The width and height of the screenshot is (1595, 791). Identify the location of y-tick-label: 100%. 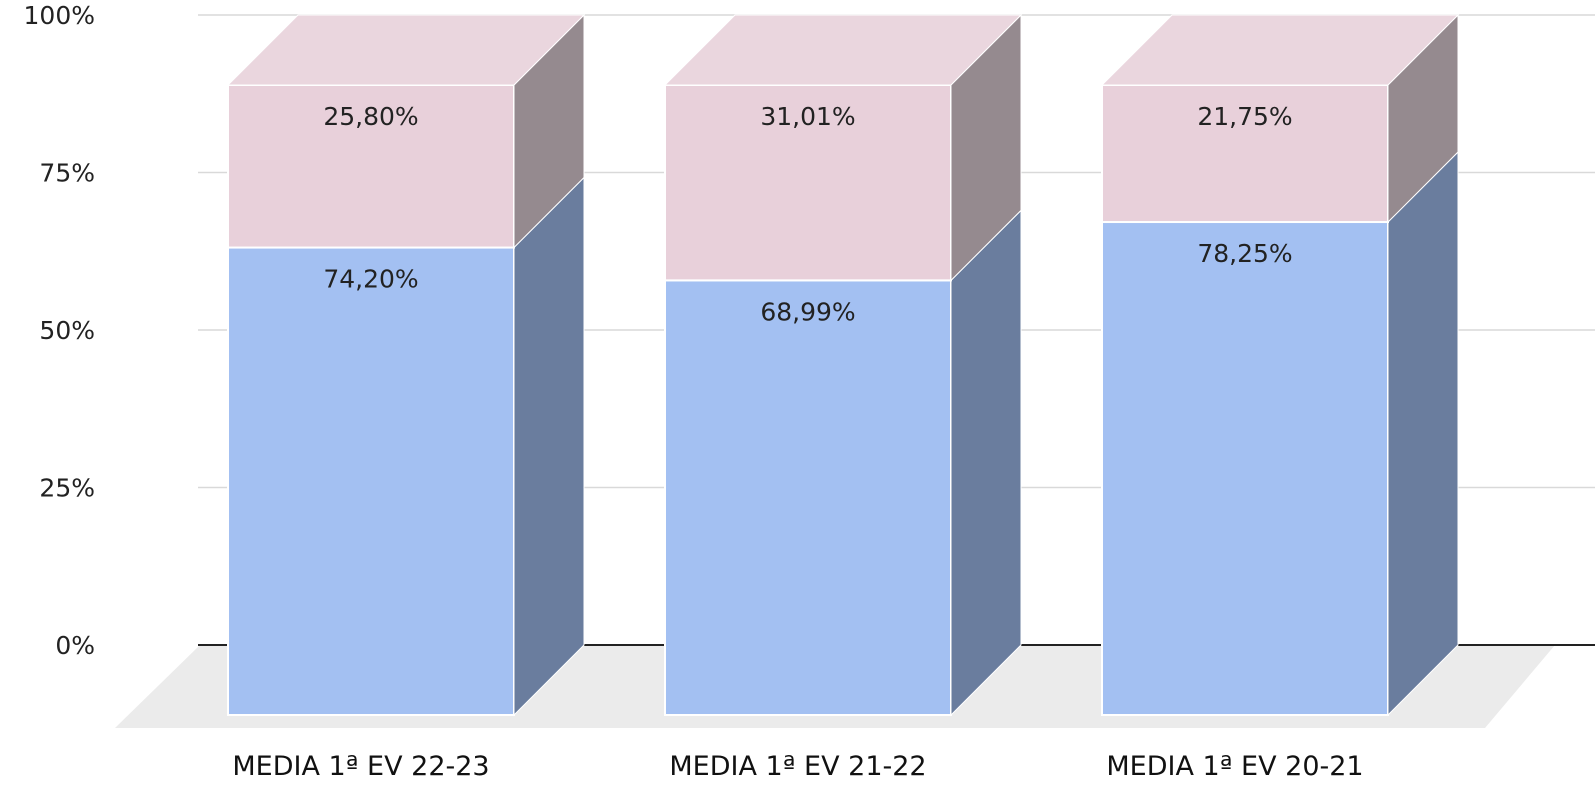
(59, 15).